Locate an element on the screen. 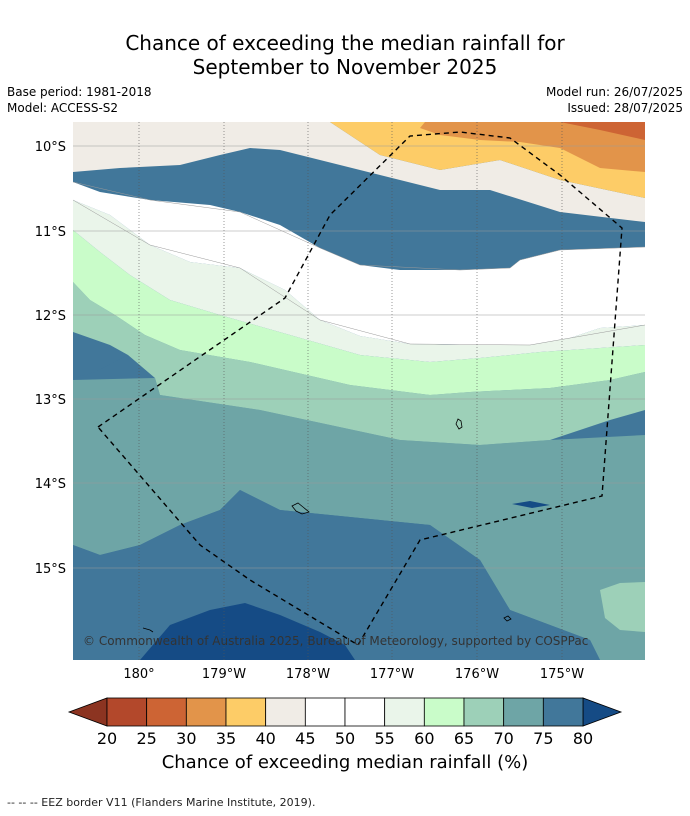  colorbar-tick-65: 65 is located at coordinates (464, 738).